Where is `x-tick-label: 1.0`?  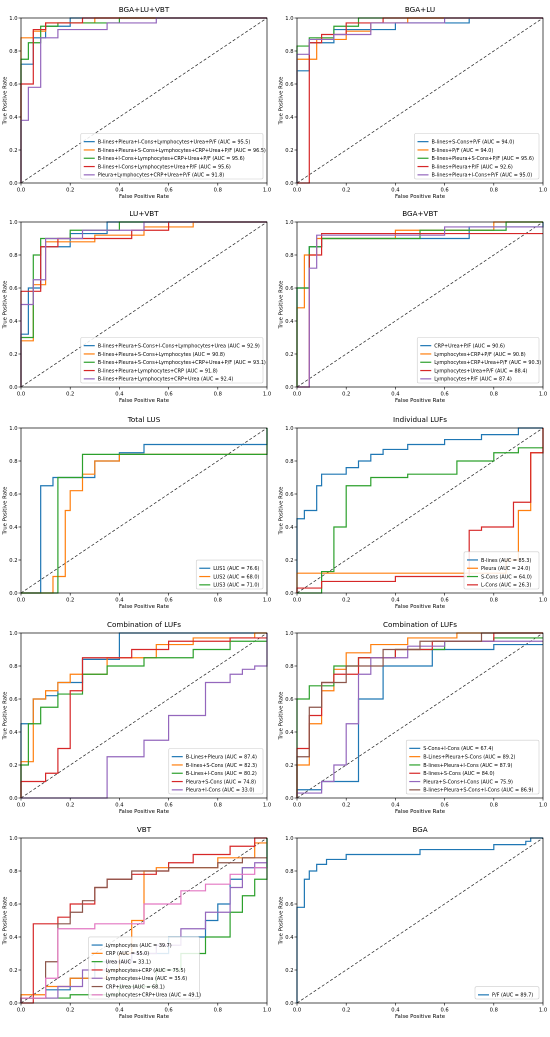
x-tick-label: 1.0 is located at coordinates (543, 806).